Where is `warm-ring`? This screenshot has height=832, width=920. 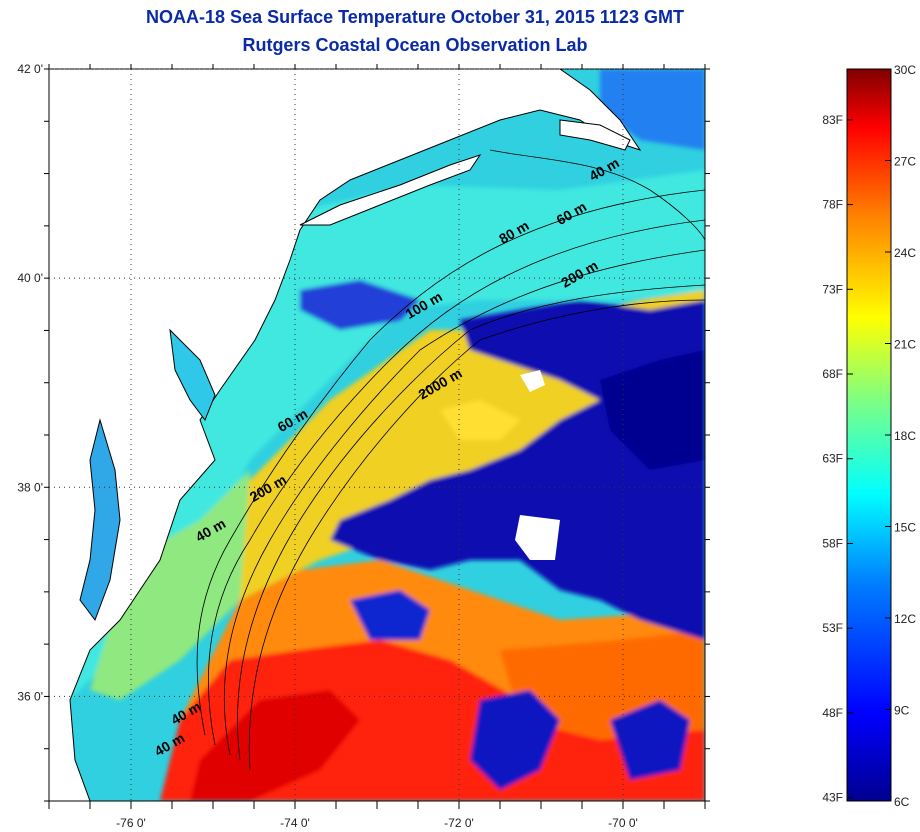
warm-ring is located at coordinates (480, 420).